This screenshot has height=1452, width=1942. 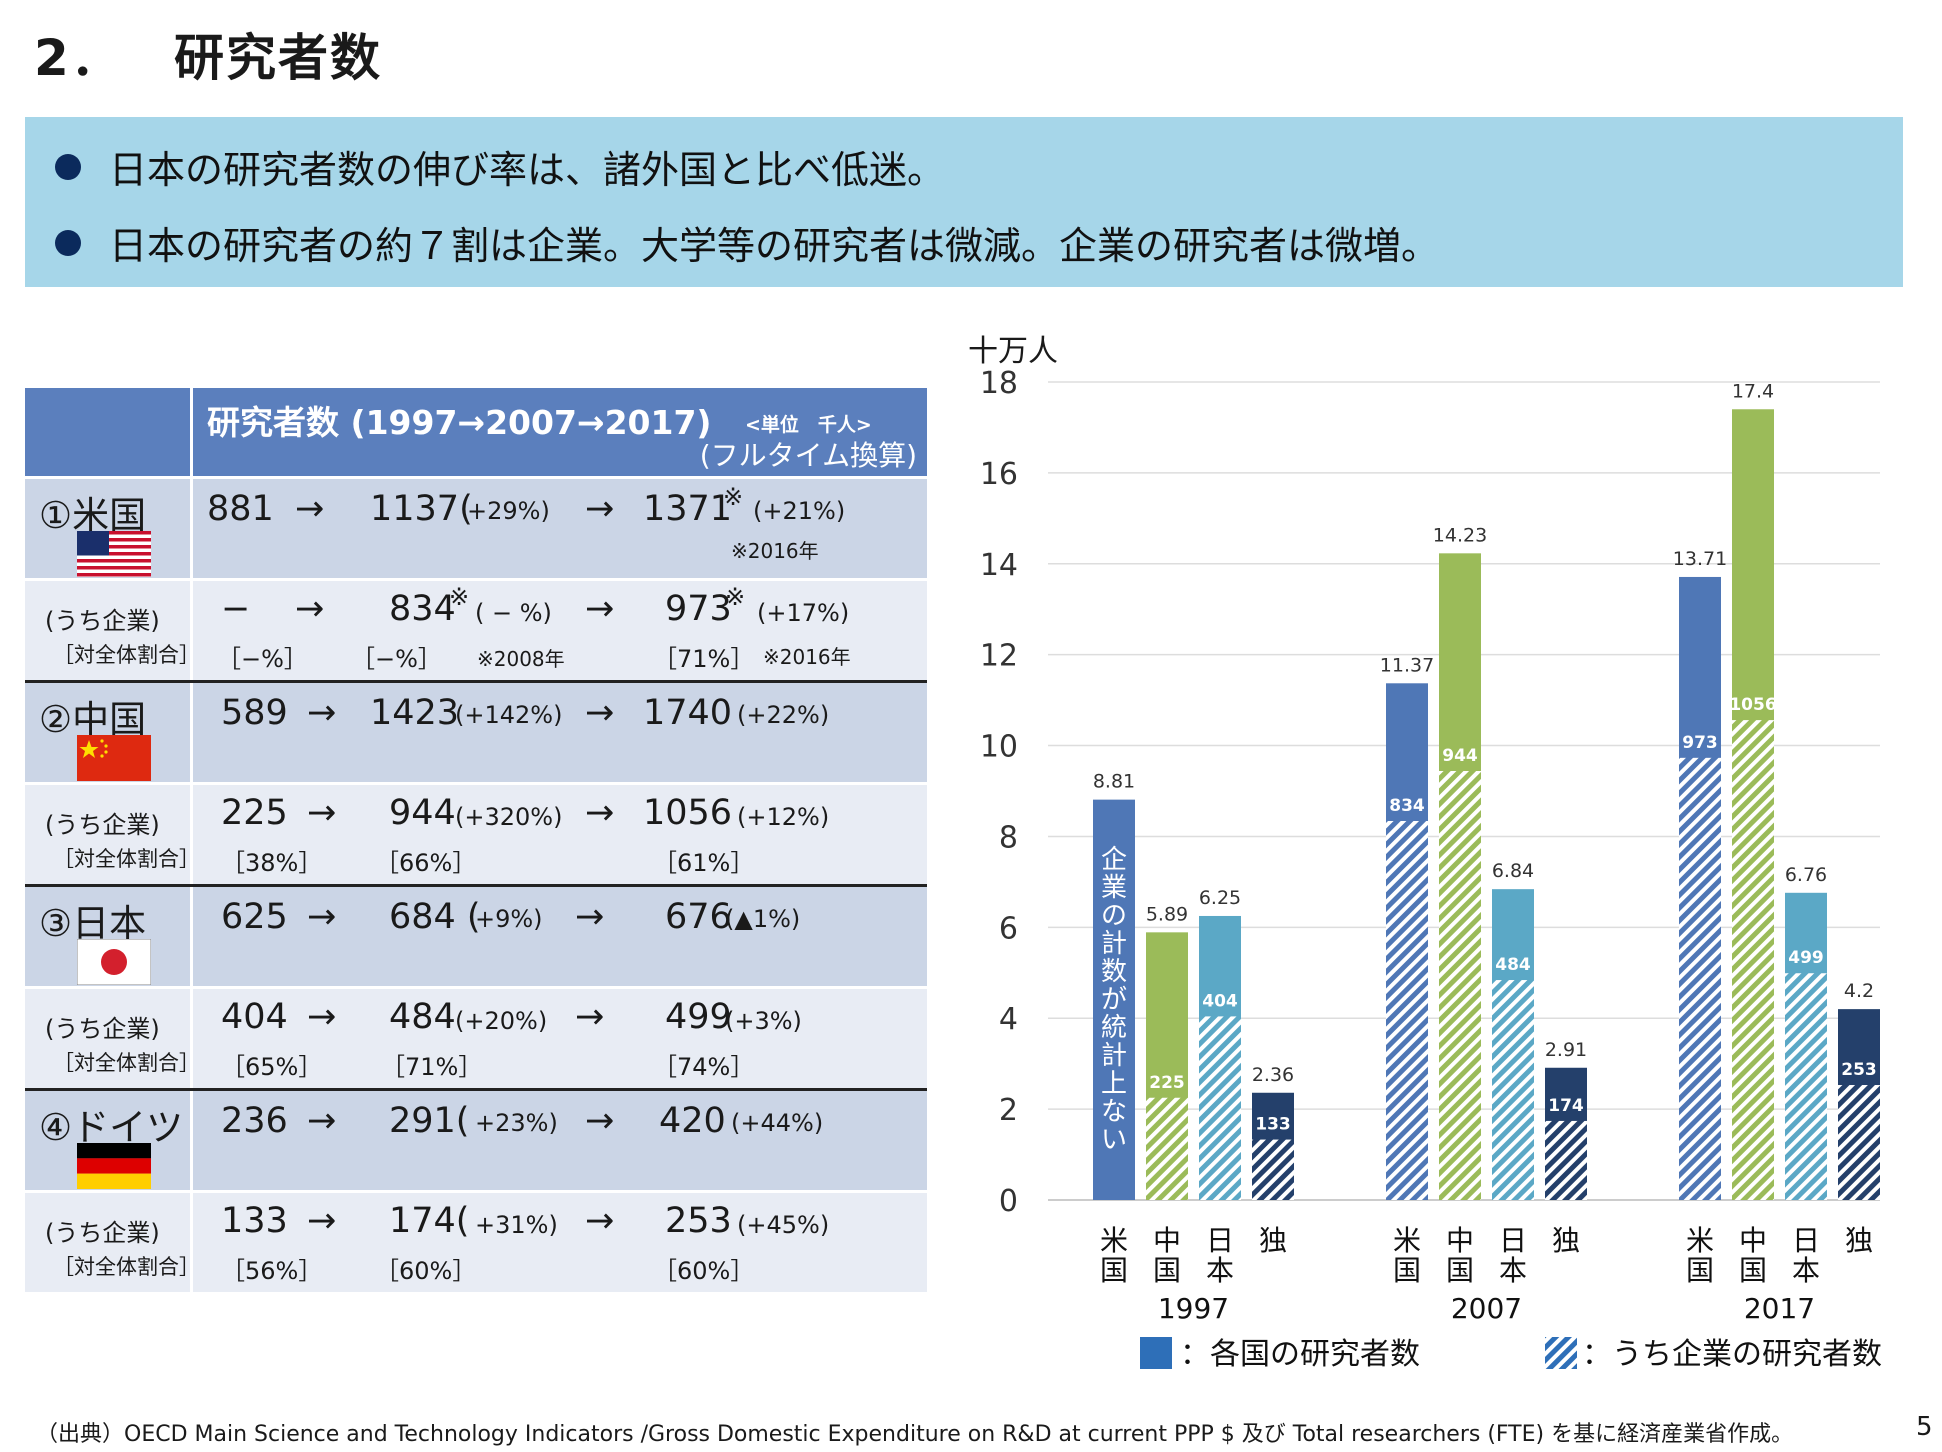 What do you see at coordinates (1167, 1083) in the screenshot?
I see `corp-value-label: 225` at bounding box center [1167, 1083].